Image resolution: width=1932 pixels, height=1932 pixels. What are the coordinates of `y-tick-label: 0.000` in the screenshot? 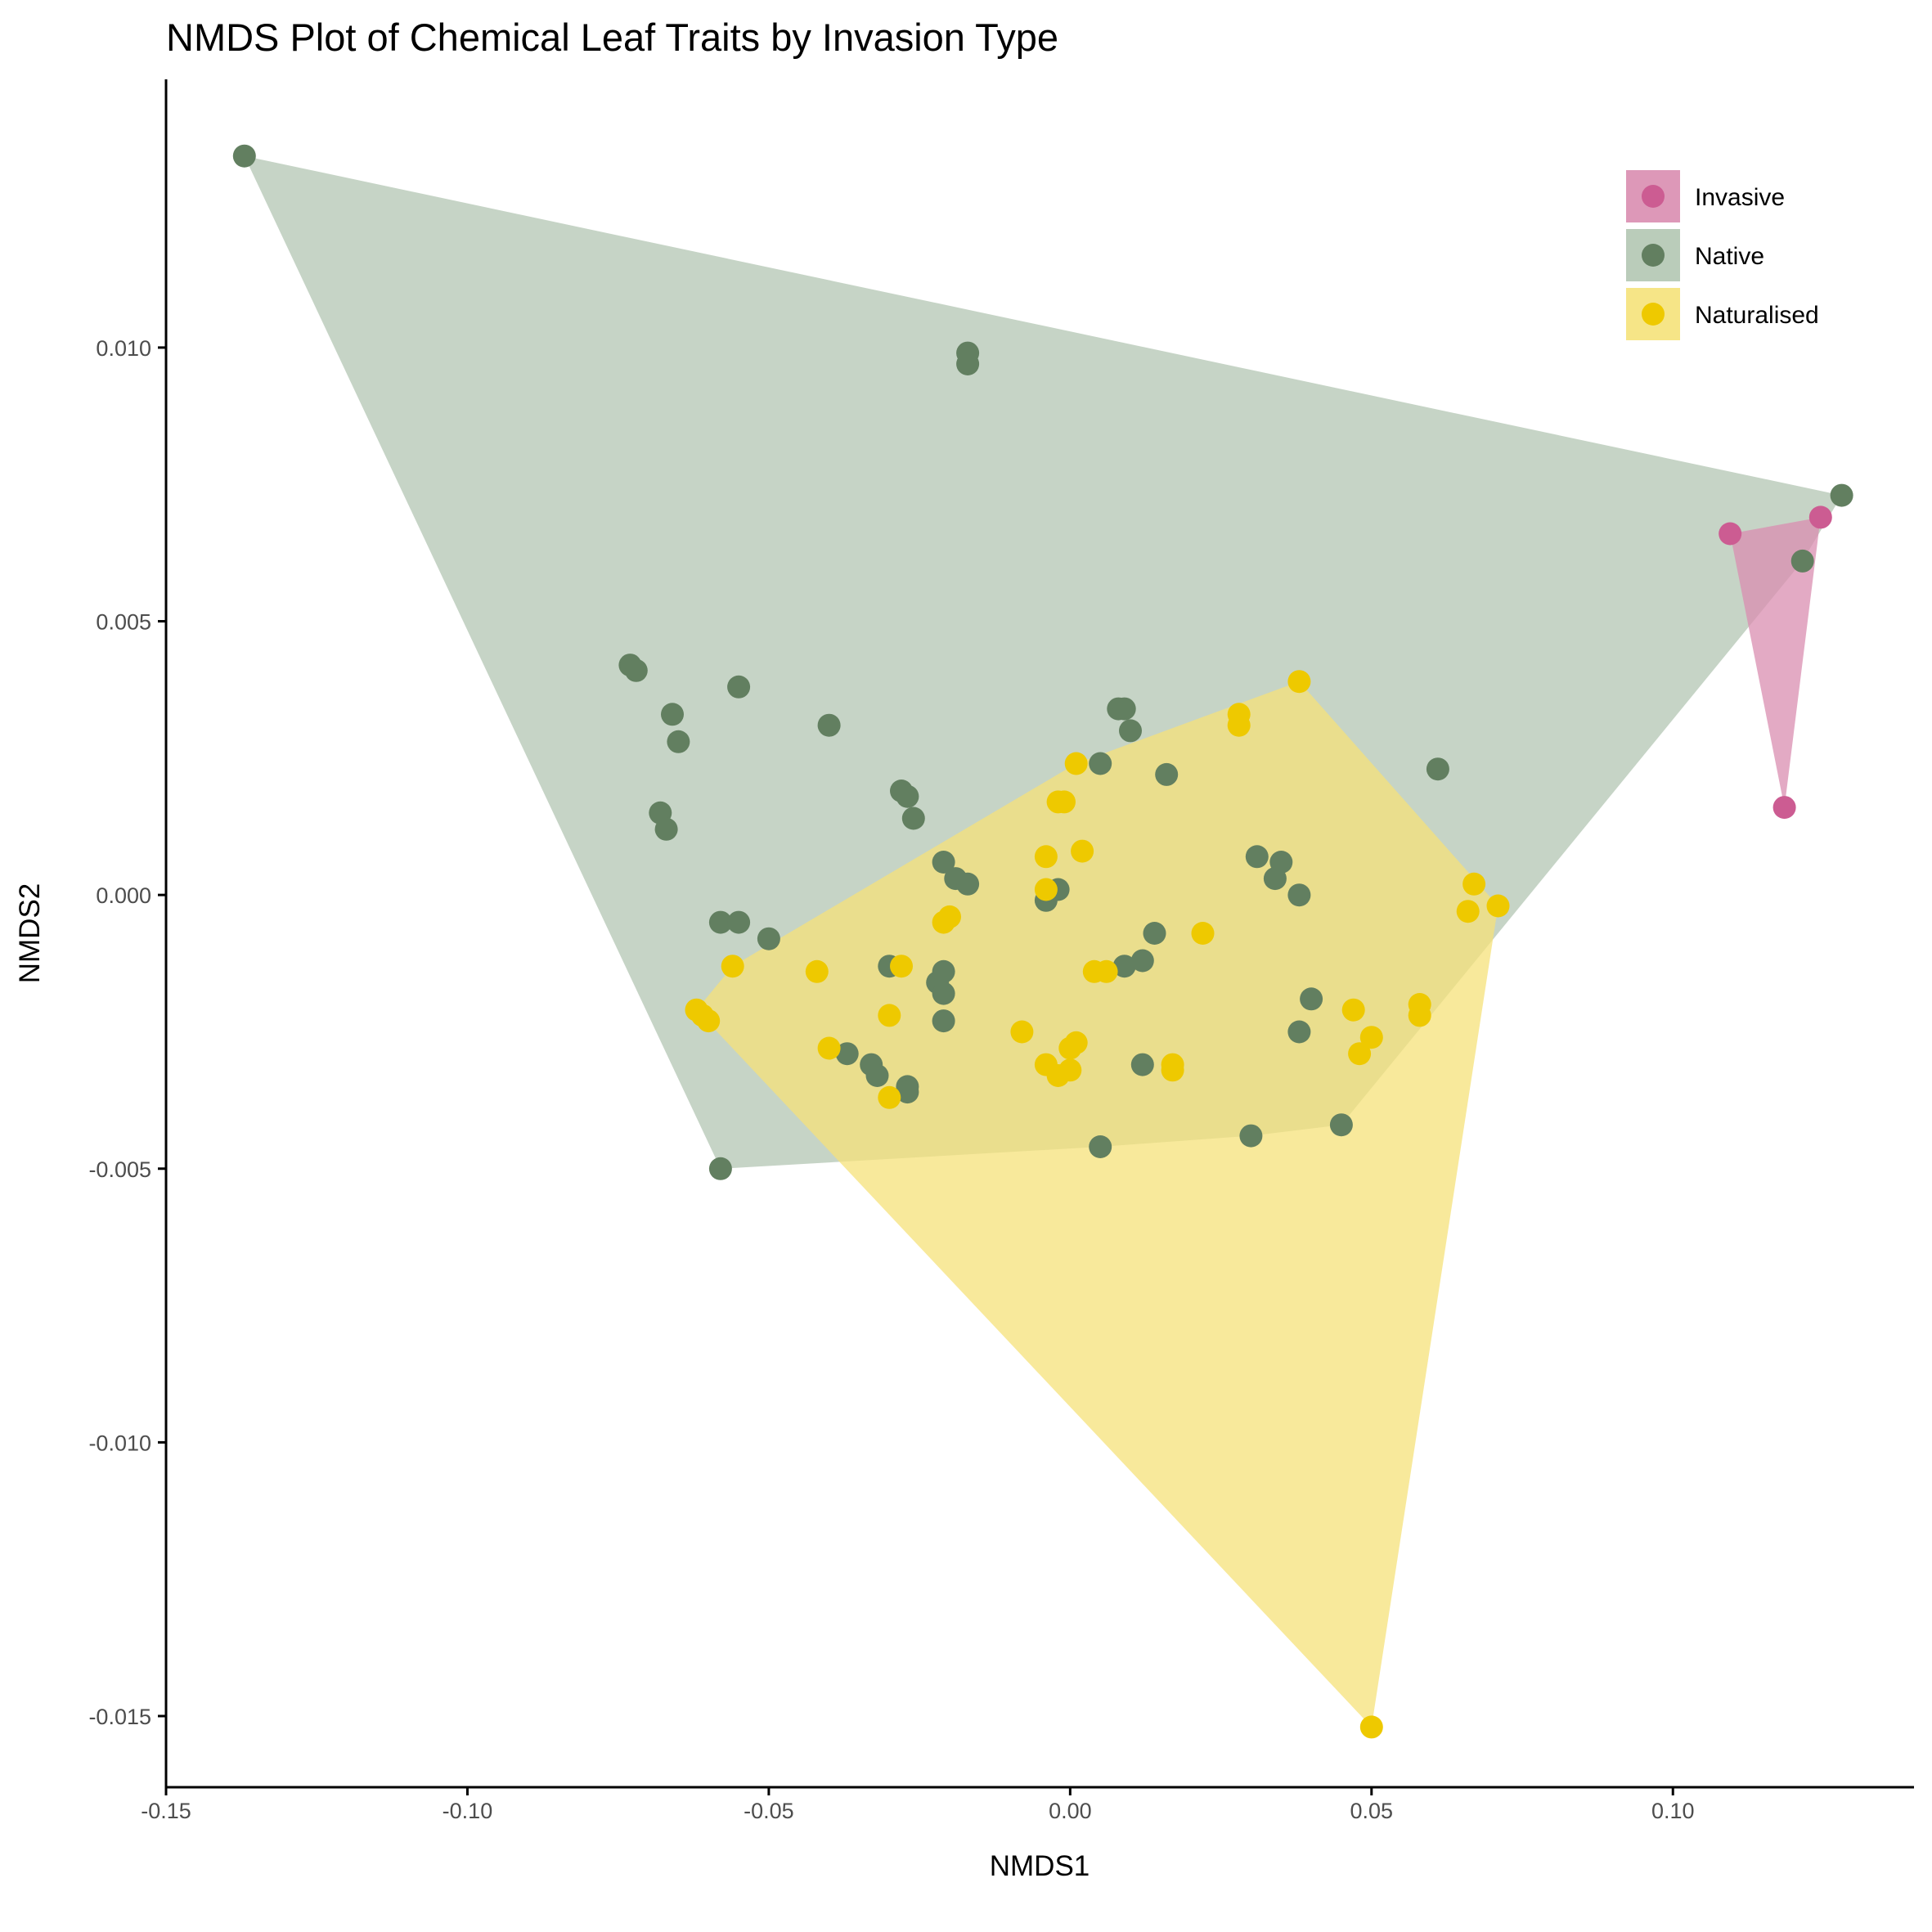 It's located at (124, 895).